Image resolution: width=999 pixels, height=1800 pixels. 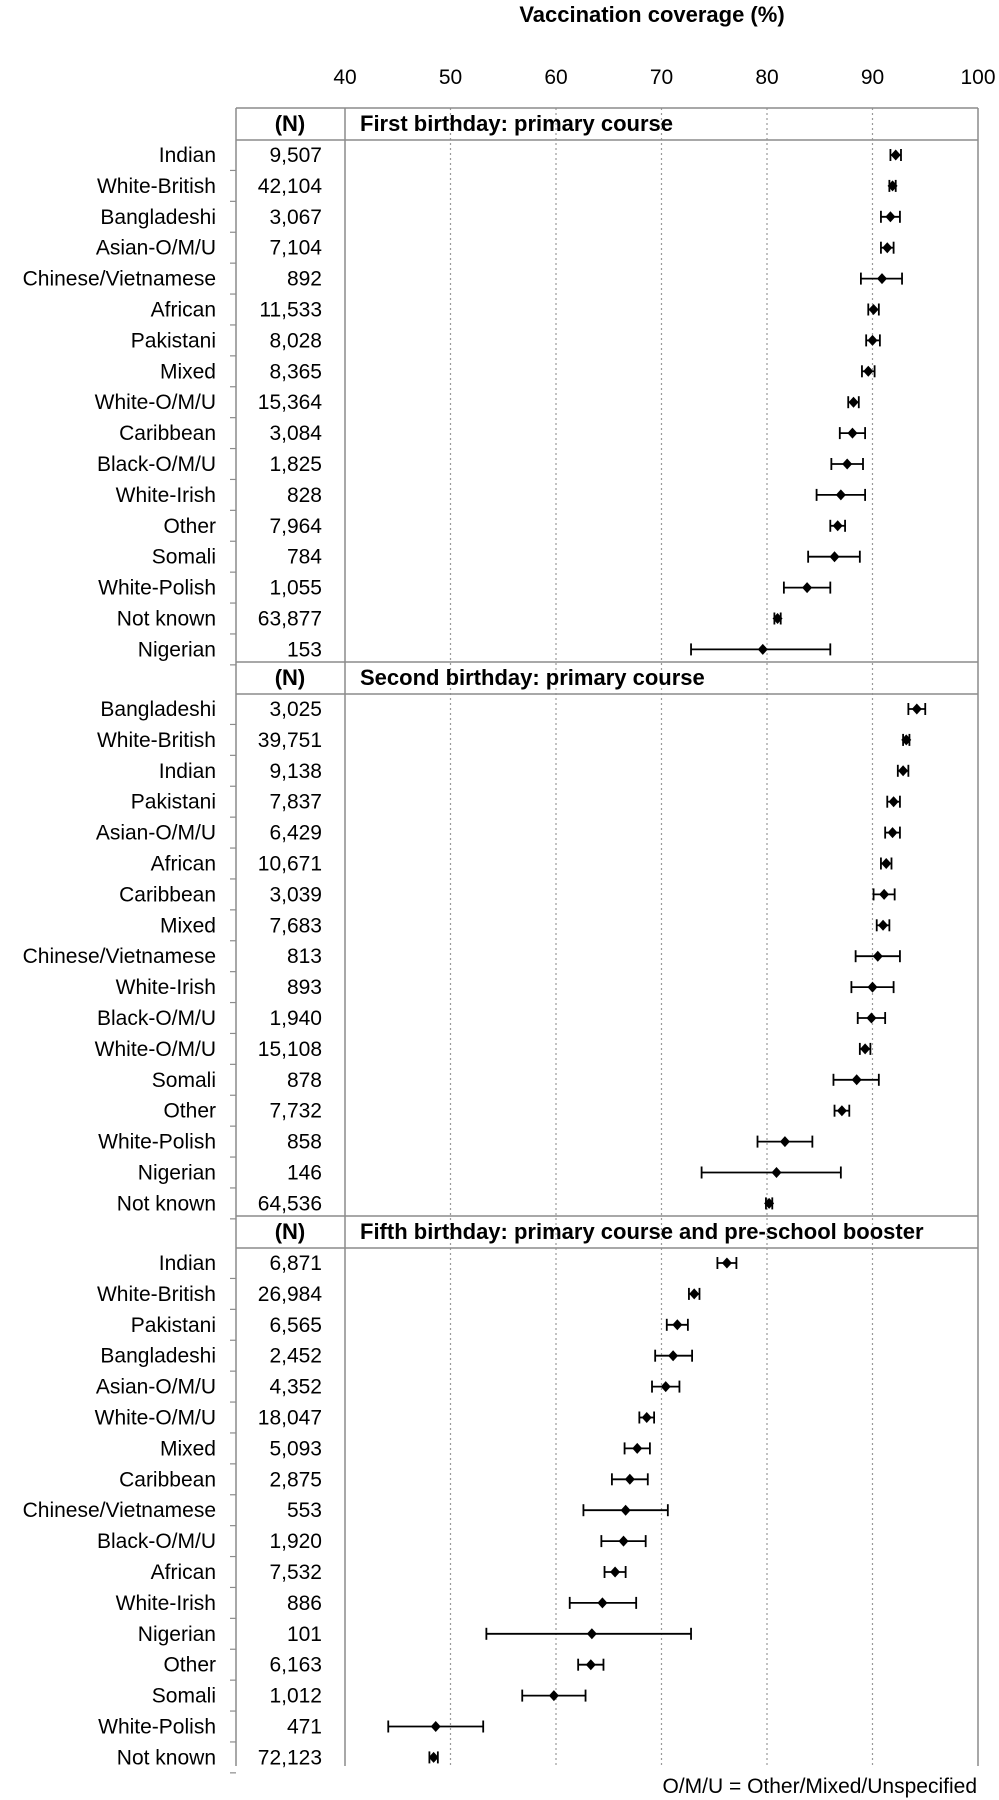 I want to click on n-value: 101, so click(x=304, y=1634).